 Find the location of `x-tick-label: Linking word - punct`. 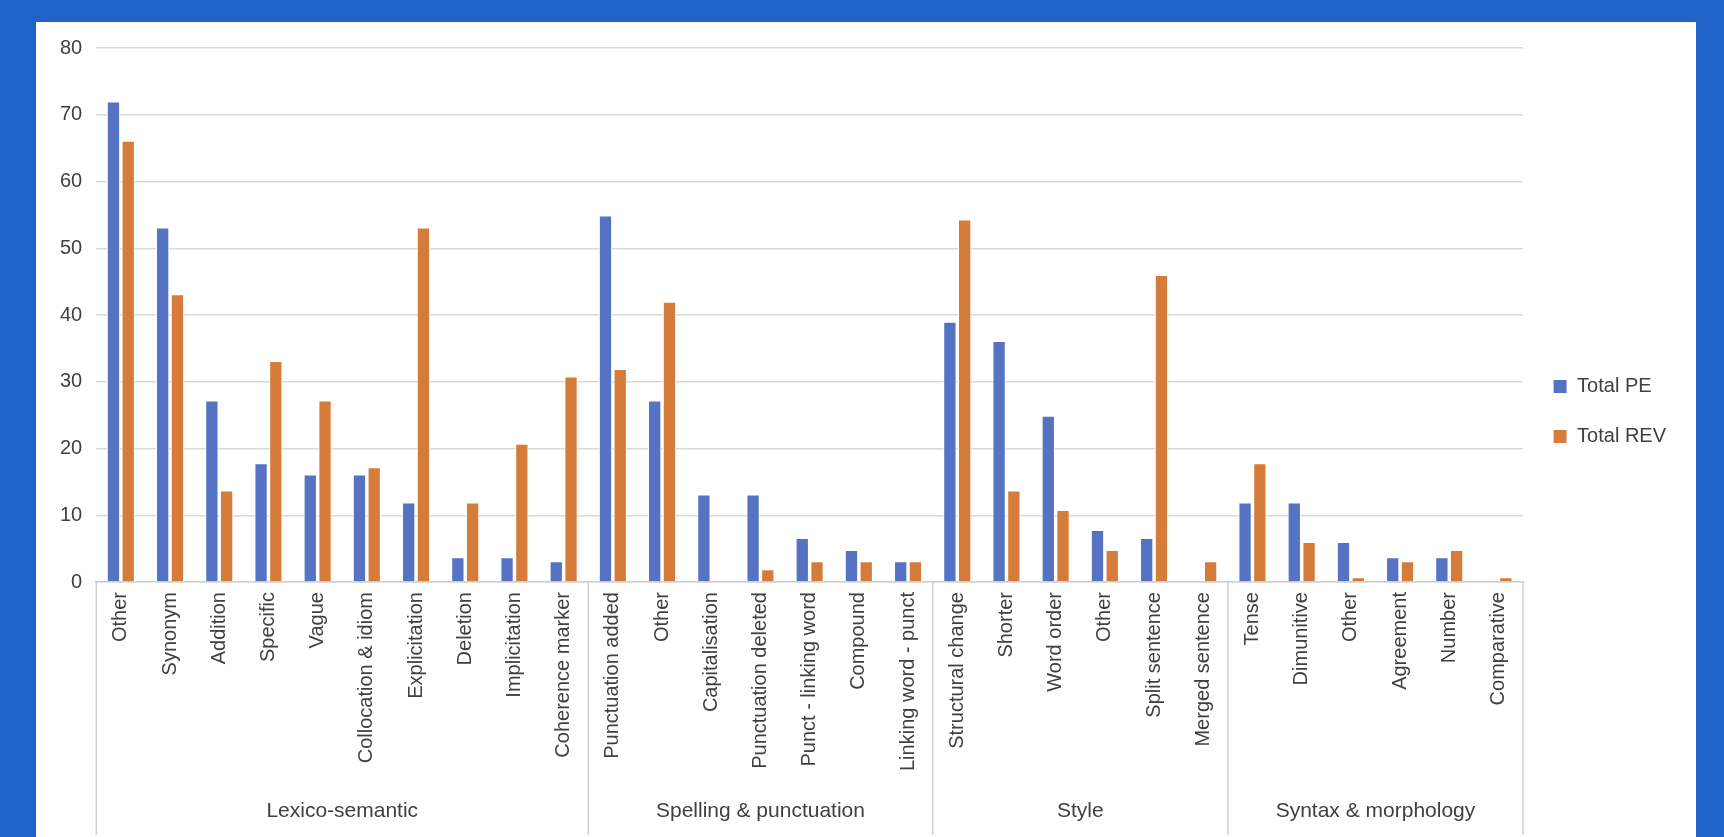

x-tick-label: Linking word - punct is located at coordinates (906, 681).